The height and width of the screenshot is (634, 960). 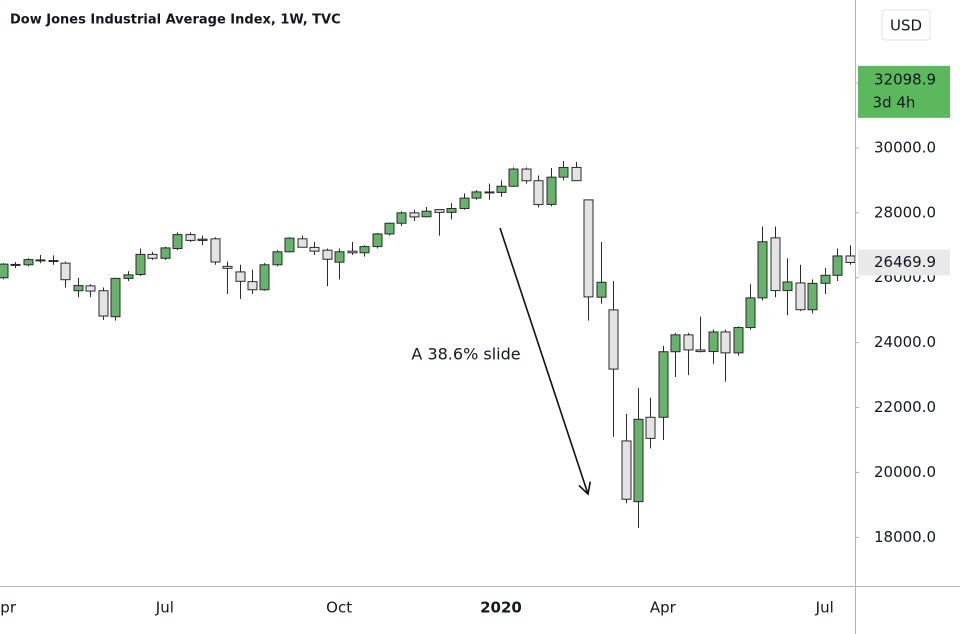 I want to click on y-tick-label: 24000.0, so click(x=905, y=342).